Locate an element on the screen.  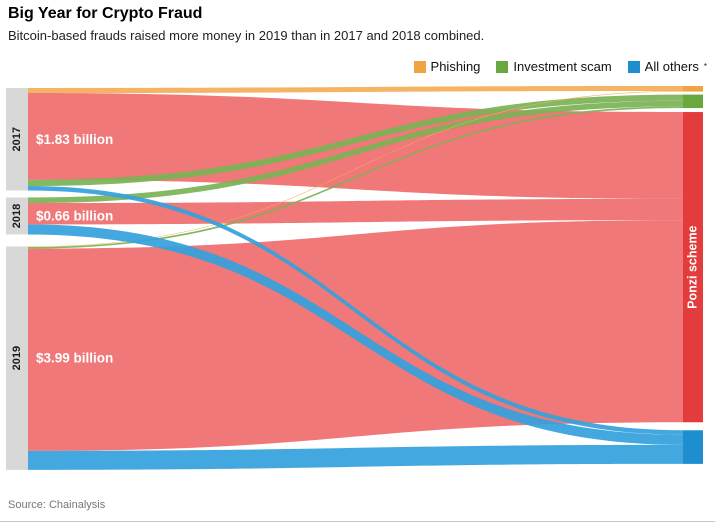
value-label-2019: $3.99 billion is located at coordinates (74, 358).